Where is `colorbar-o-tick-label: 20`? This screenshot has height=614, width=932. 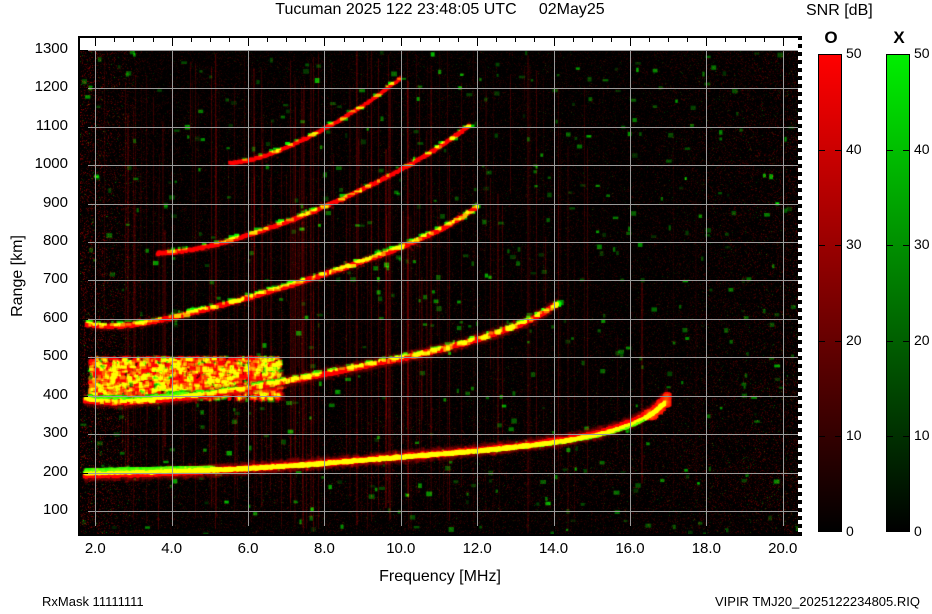 colorbar-o-tick-label: 20 is located at coordinates (854, 339).